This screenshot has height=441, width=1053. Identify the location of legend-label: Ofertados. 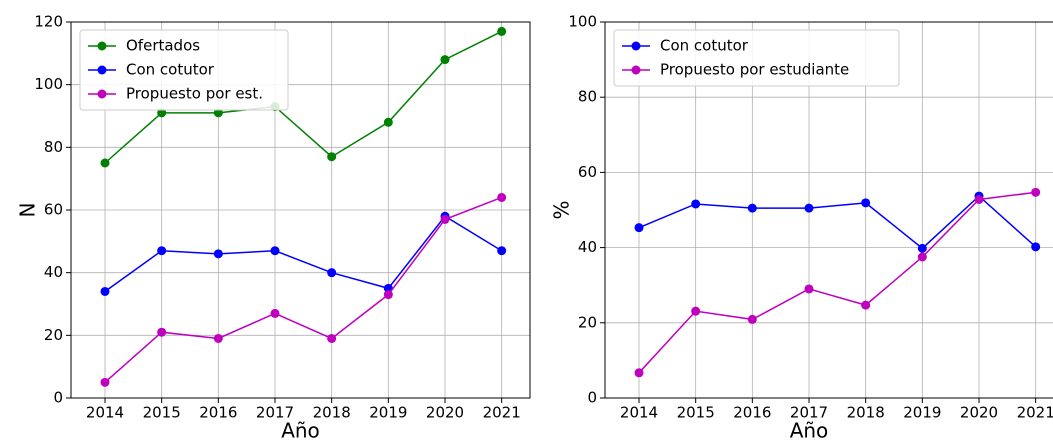
(163, 46).